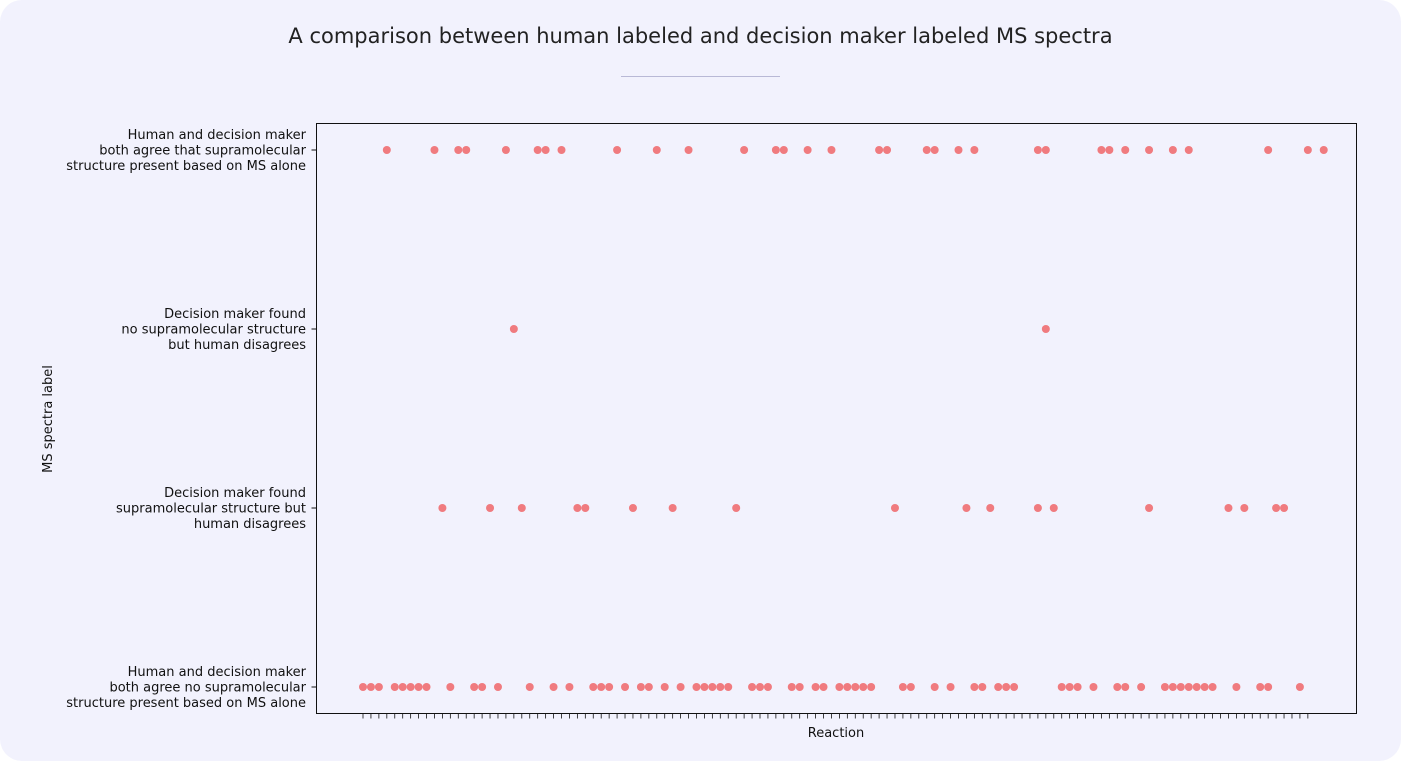 The width and height of the screenshot is (1401, 761). What do you see at coordinates (700, 76) in the screenshot?
I see `title-divider` at bounding box center [700, 76].